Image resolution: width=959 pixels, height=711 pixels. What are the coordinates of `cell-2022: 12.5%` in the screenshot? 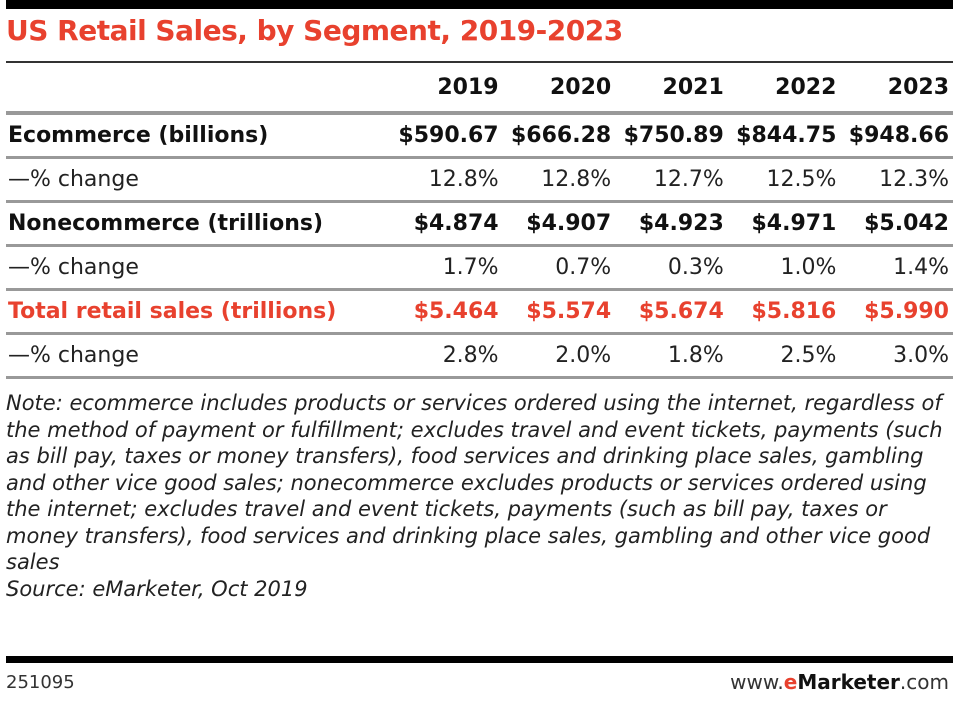 It's located at (784, 180).